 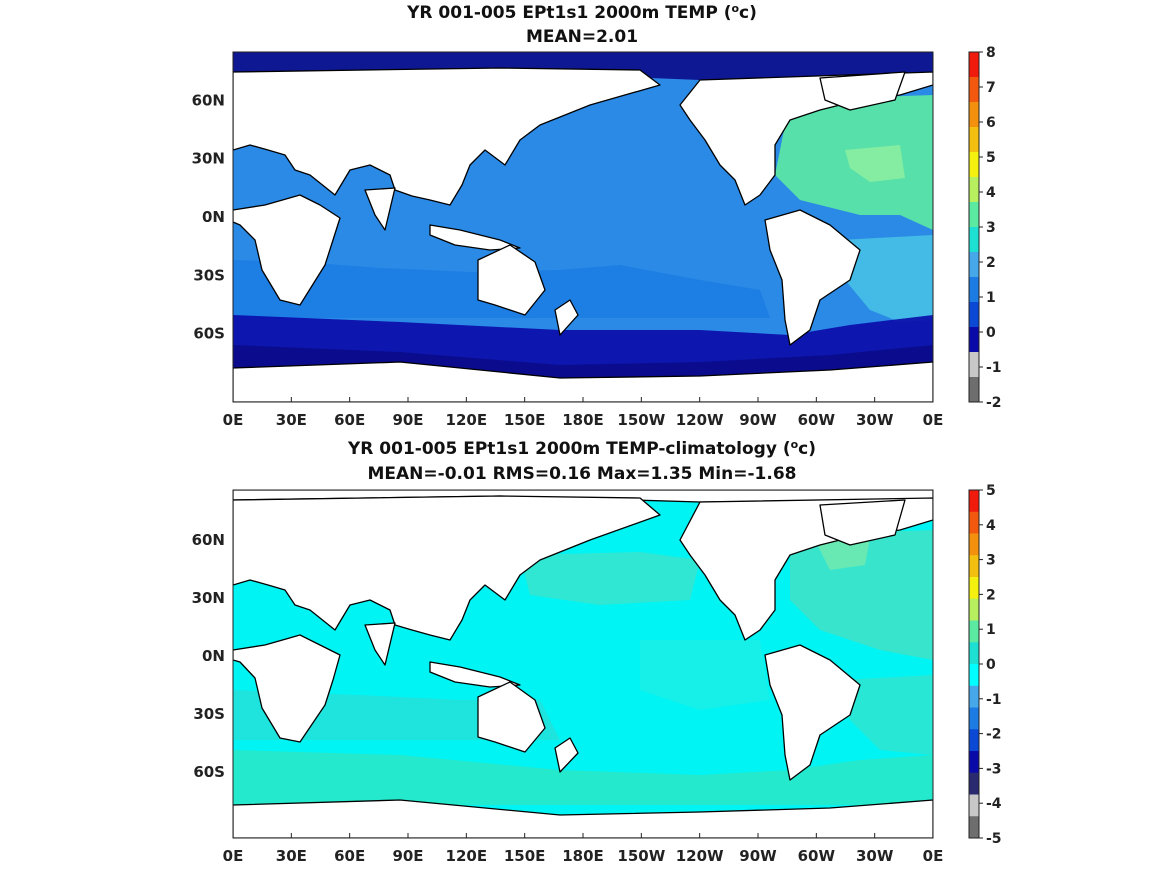 What do you see at coordinates (407, 856) in the screenshot?
I see `x-tick-label: 90E` at bounding box center [407, 856].